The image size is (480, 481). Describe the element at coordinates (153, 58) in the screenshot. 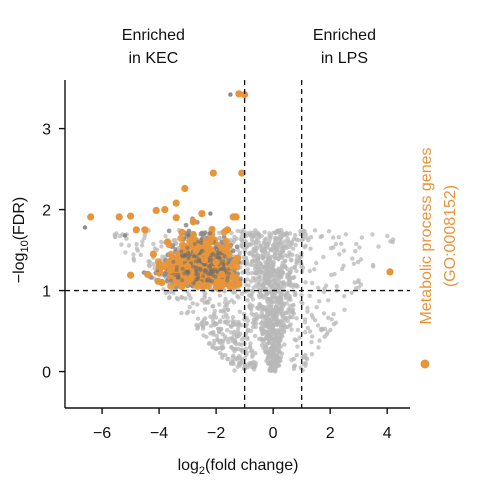

I see `annotation-enriched-kec-line-2: in KEC` at that location.